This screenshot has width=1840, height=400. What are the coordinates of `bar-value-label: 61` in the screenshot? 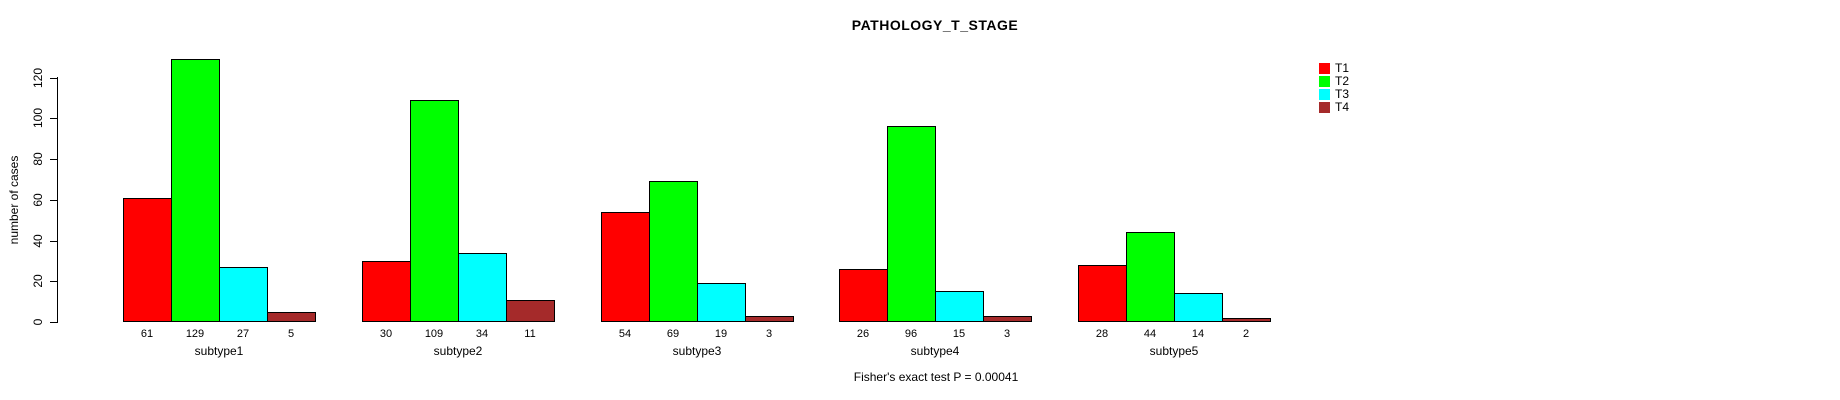 It's located at (147, 334).